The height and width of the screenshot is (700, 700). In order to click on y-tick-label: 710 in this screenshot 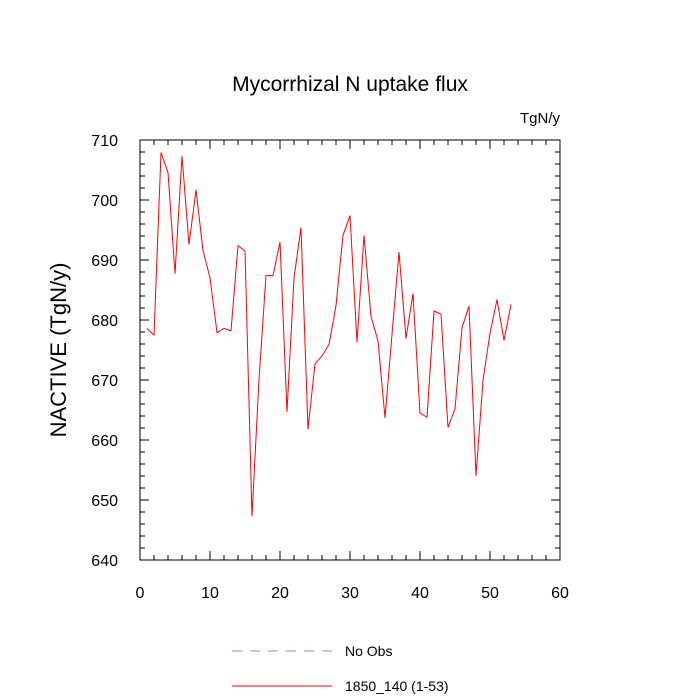, I will do `click(104, 141)`.